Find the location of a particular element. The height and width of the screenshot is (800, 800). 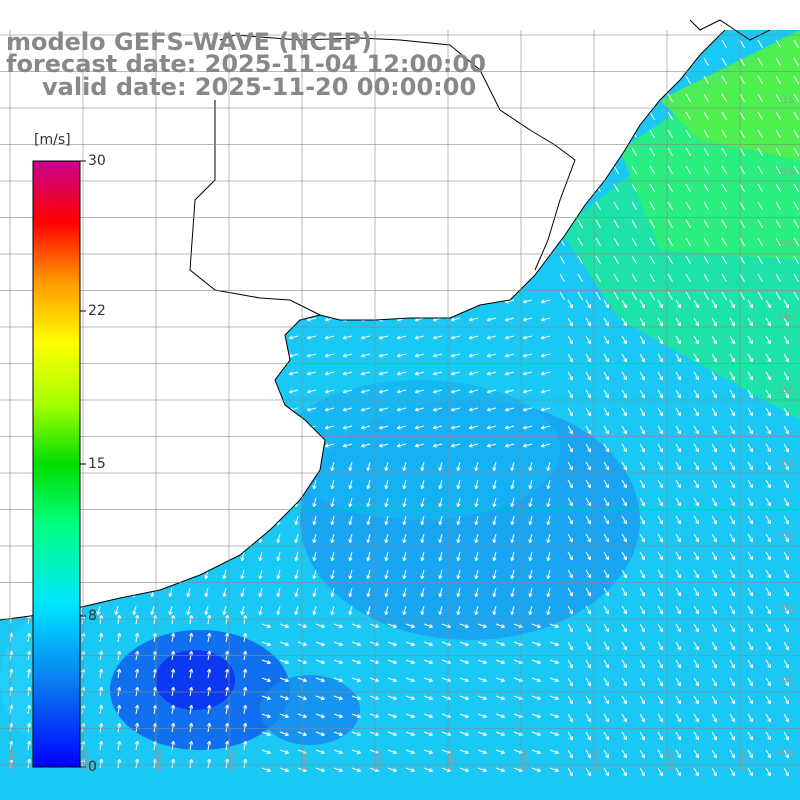

lon-label: 66W is located at coordinates (306, 759).